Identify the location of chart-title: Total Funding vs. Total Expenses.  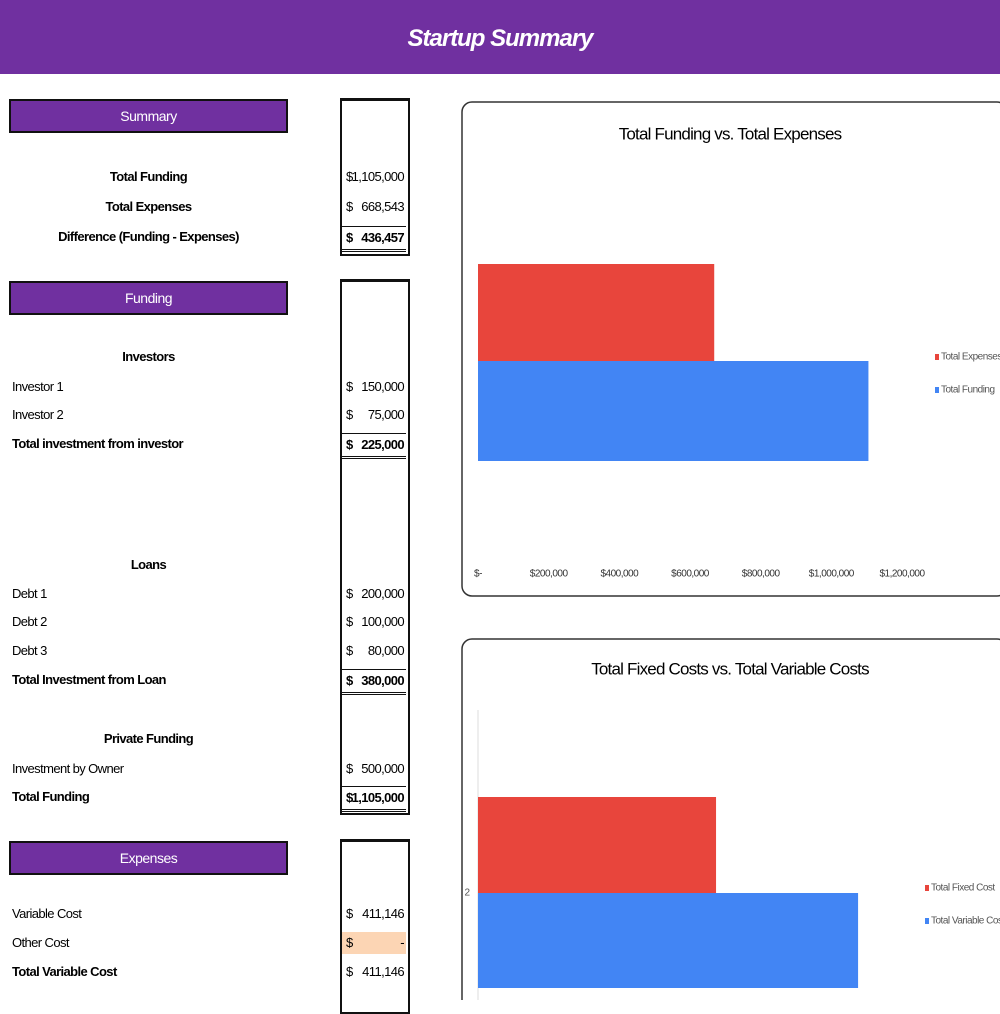
(730, 133).